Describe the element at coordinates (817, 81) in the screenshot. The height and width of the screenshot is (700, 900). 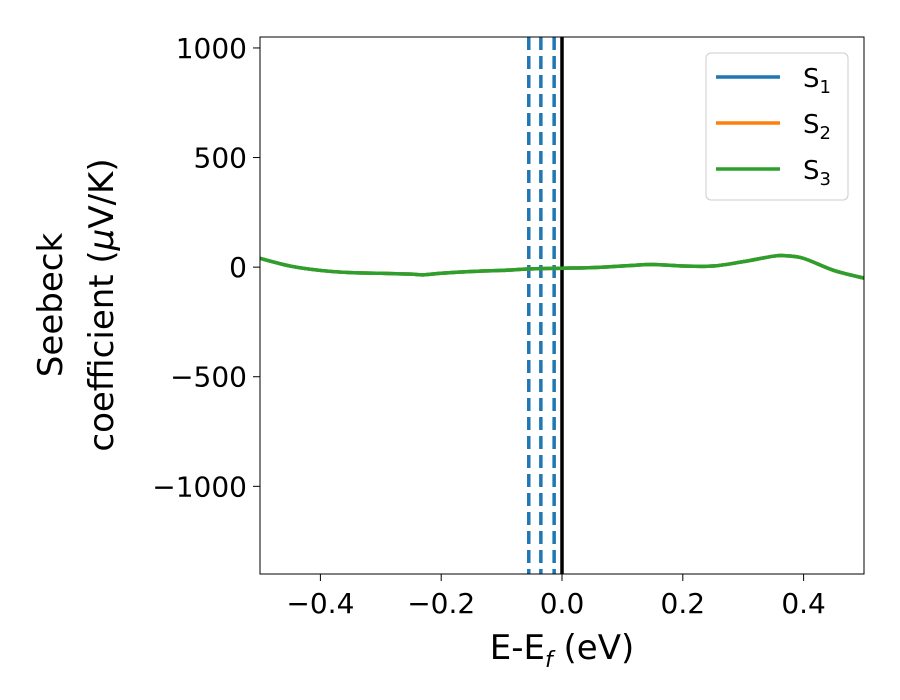
I see `legend-label-s1: S1` at that location.